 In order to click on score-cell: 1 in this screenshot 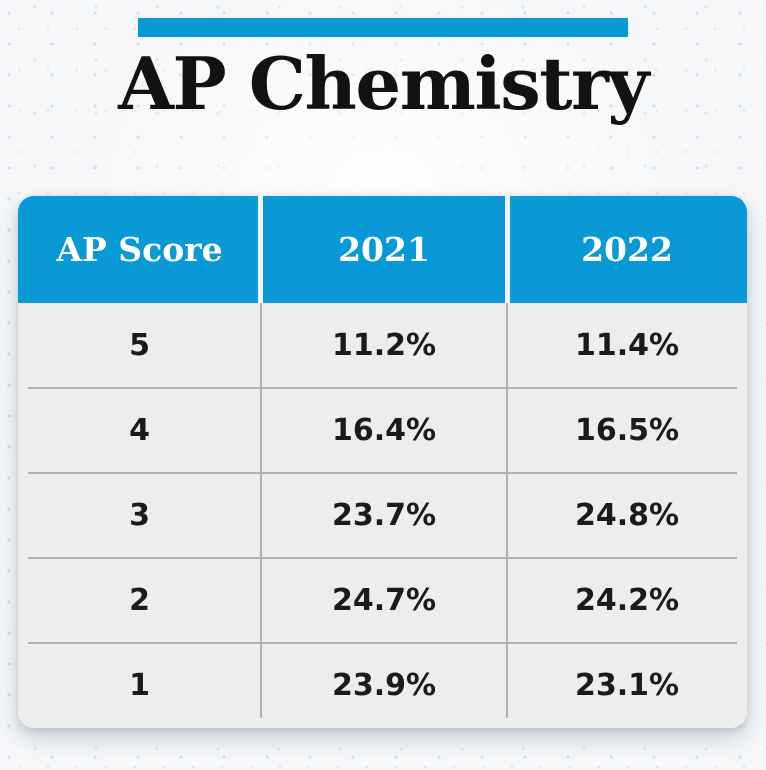, I will do `click(139, 685)`.